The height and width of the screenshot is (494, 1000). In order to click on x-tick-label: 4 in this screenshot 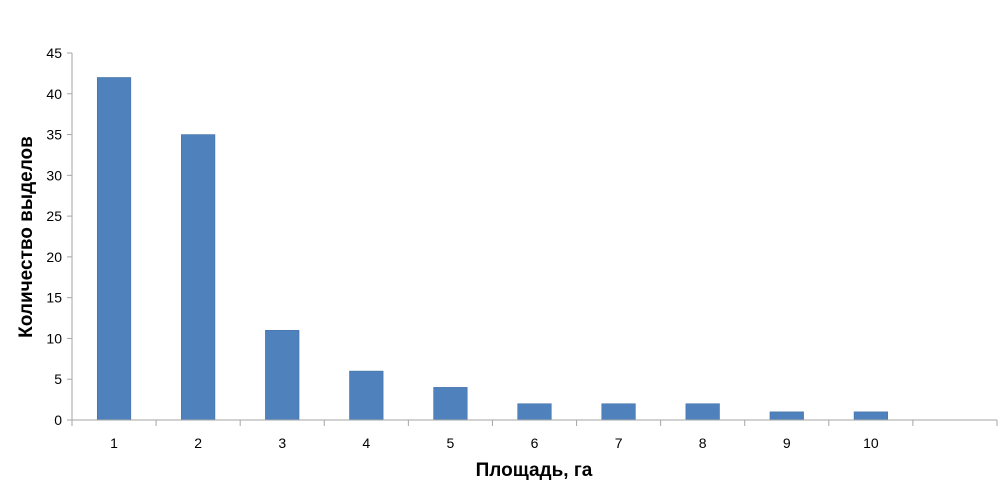, I will do `click(366, 443)`.